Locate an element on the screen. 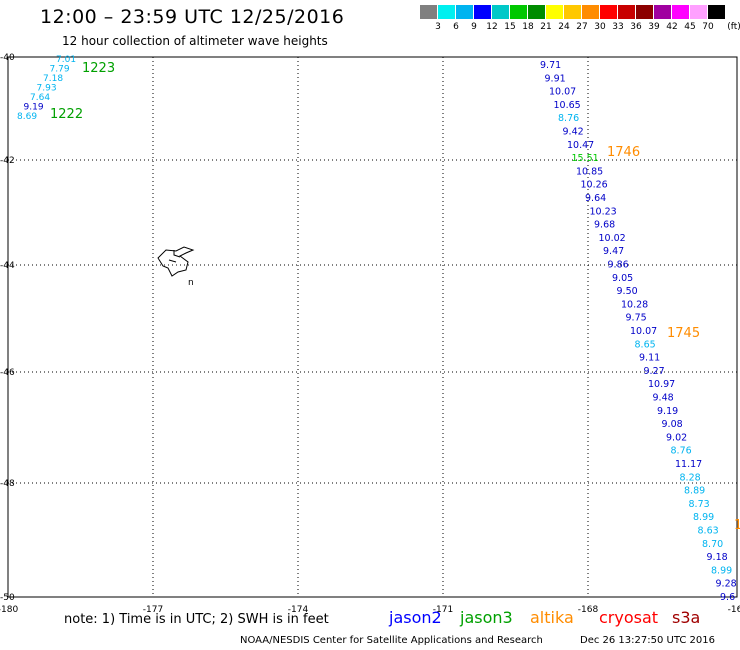 This screenshot has height=650, width=740. wave-height-reading: 9.47 is located at coordinates (613, 251).